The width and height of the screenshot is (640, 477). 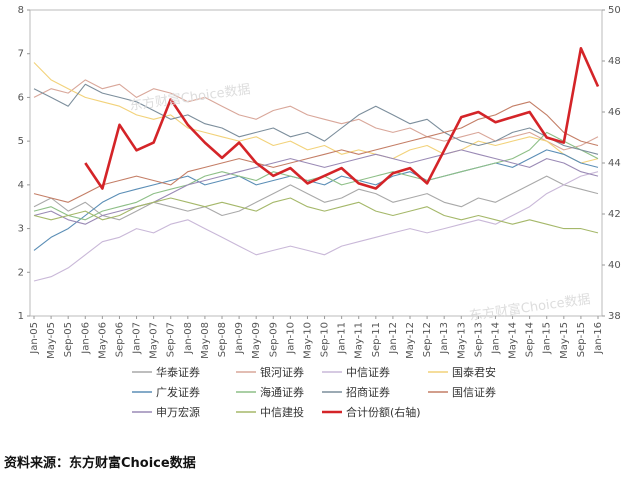 I want to click on y-left-tick-label: 6, so click(x=21, y=97).